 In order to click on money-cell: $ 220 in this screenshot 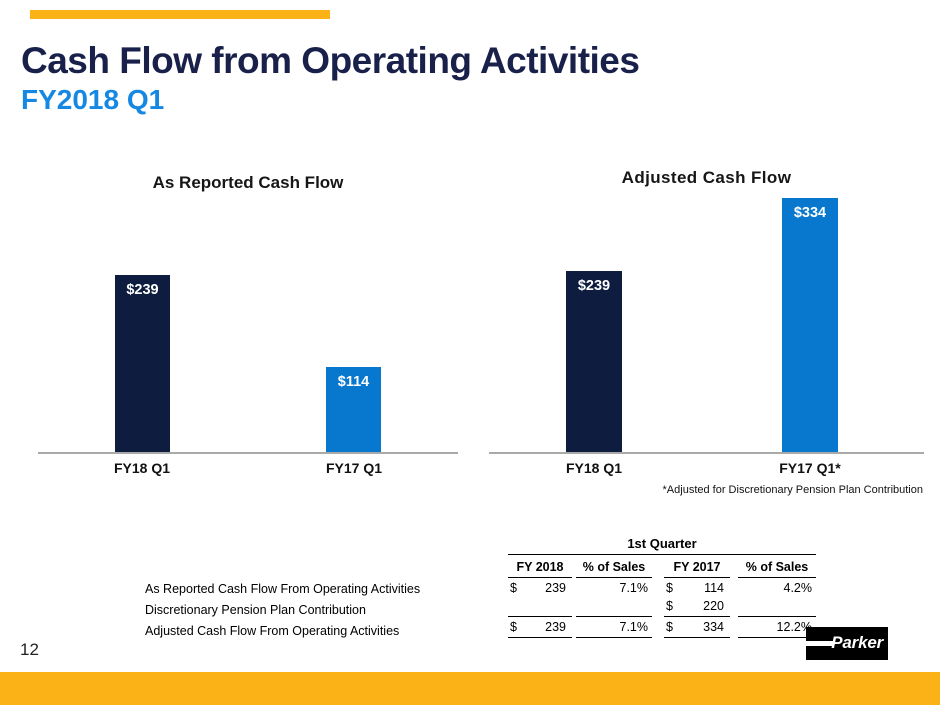, I will do `click(697, 608)`.